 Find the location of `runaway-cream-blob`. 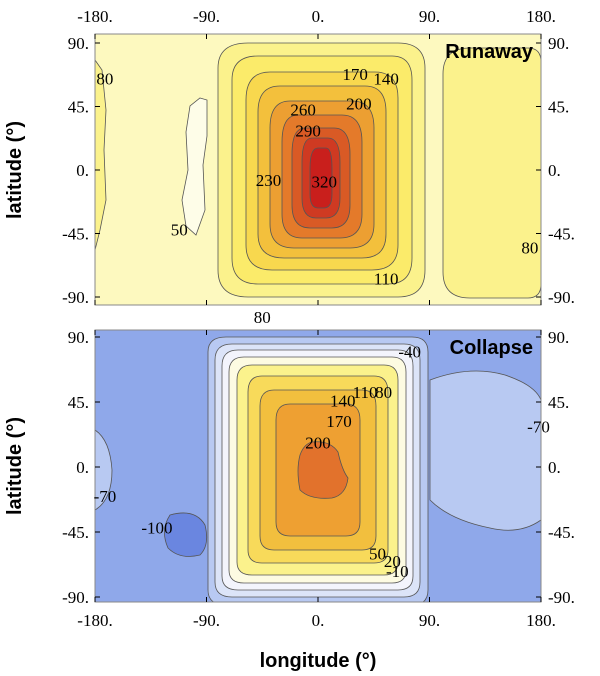

runaway-cream-blob is located at coordinates (194, 166).